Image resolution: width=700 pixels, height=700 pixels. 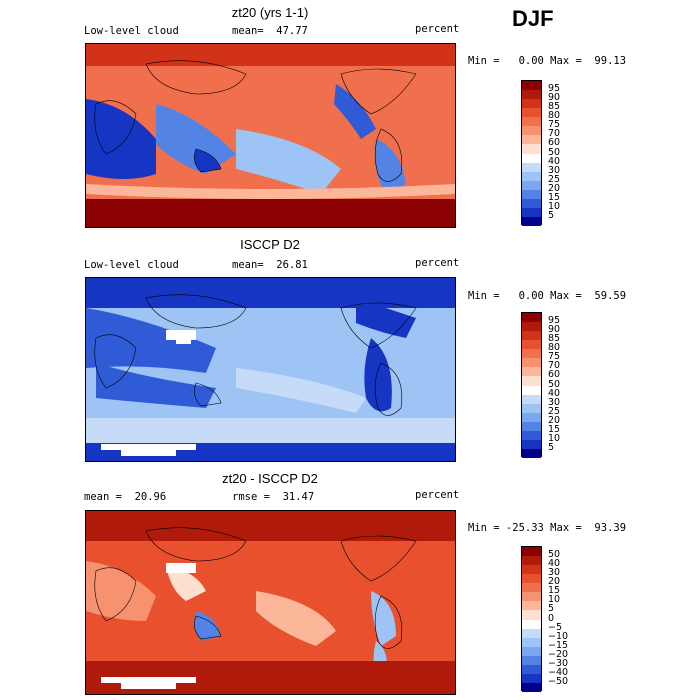 I want to click on colorbar-tick-label: −10, so click(x=558, y=636).